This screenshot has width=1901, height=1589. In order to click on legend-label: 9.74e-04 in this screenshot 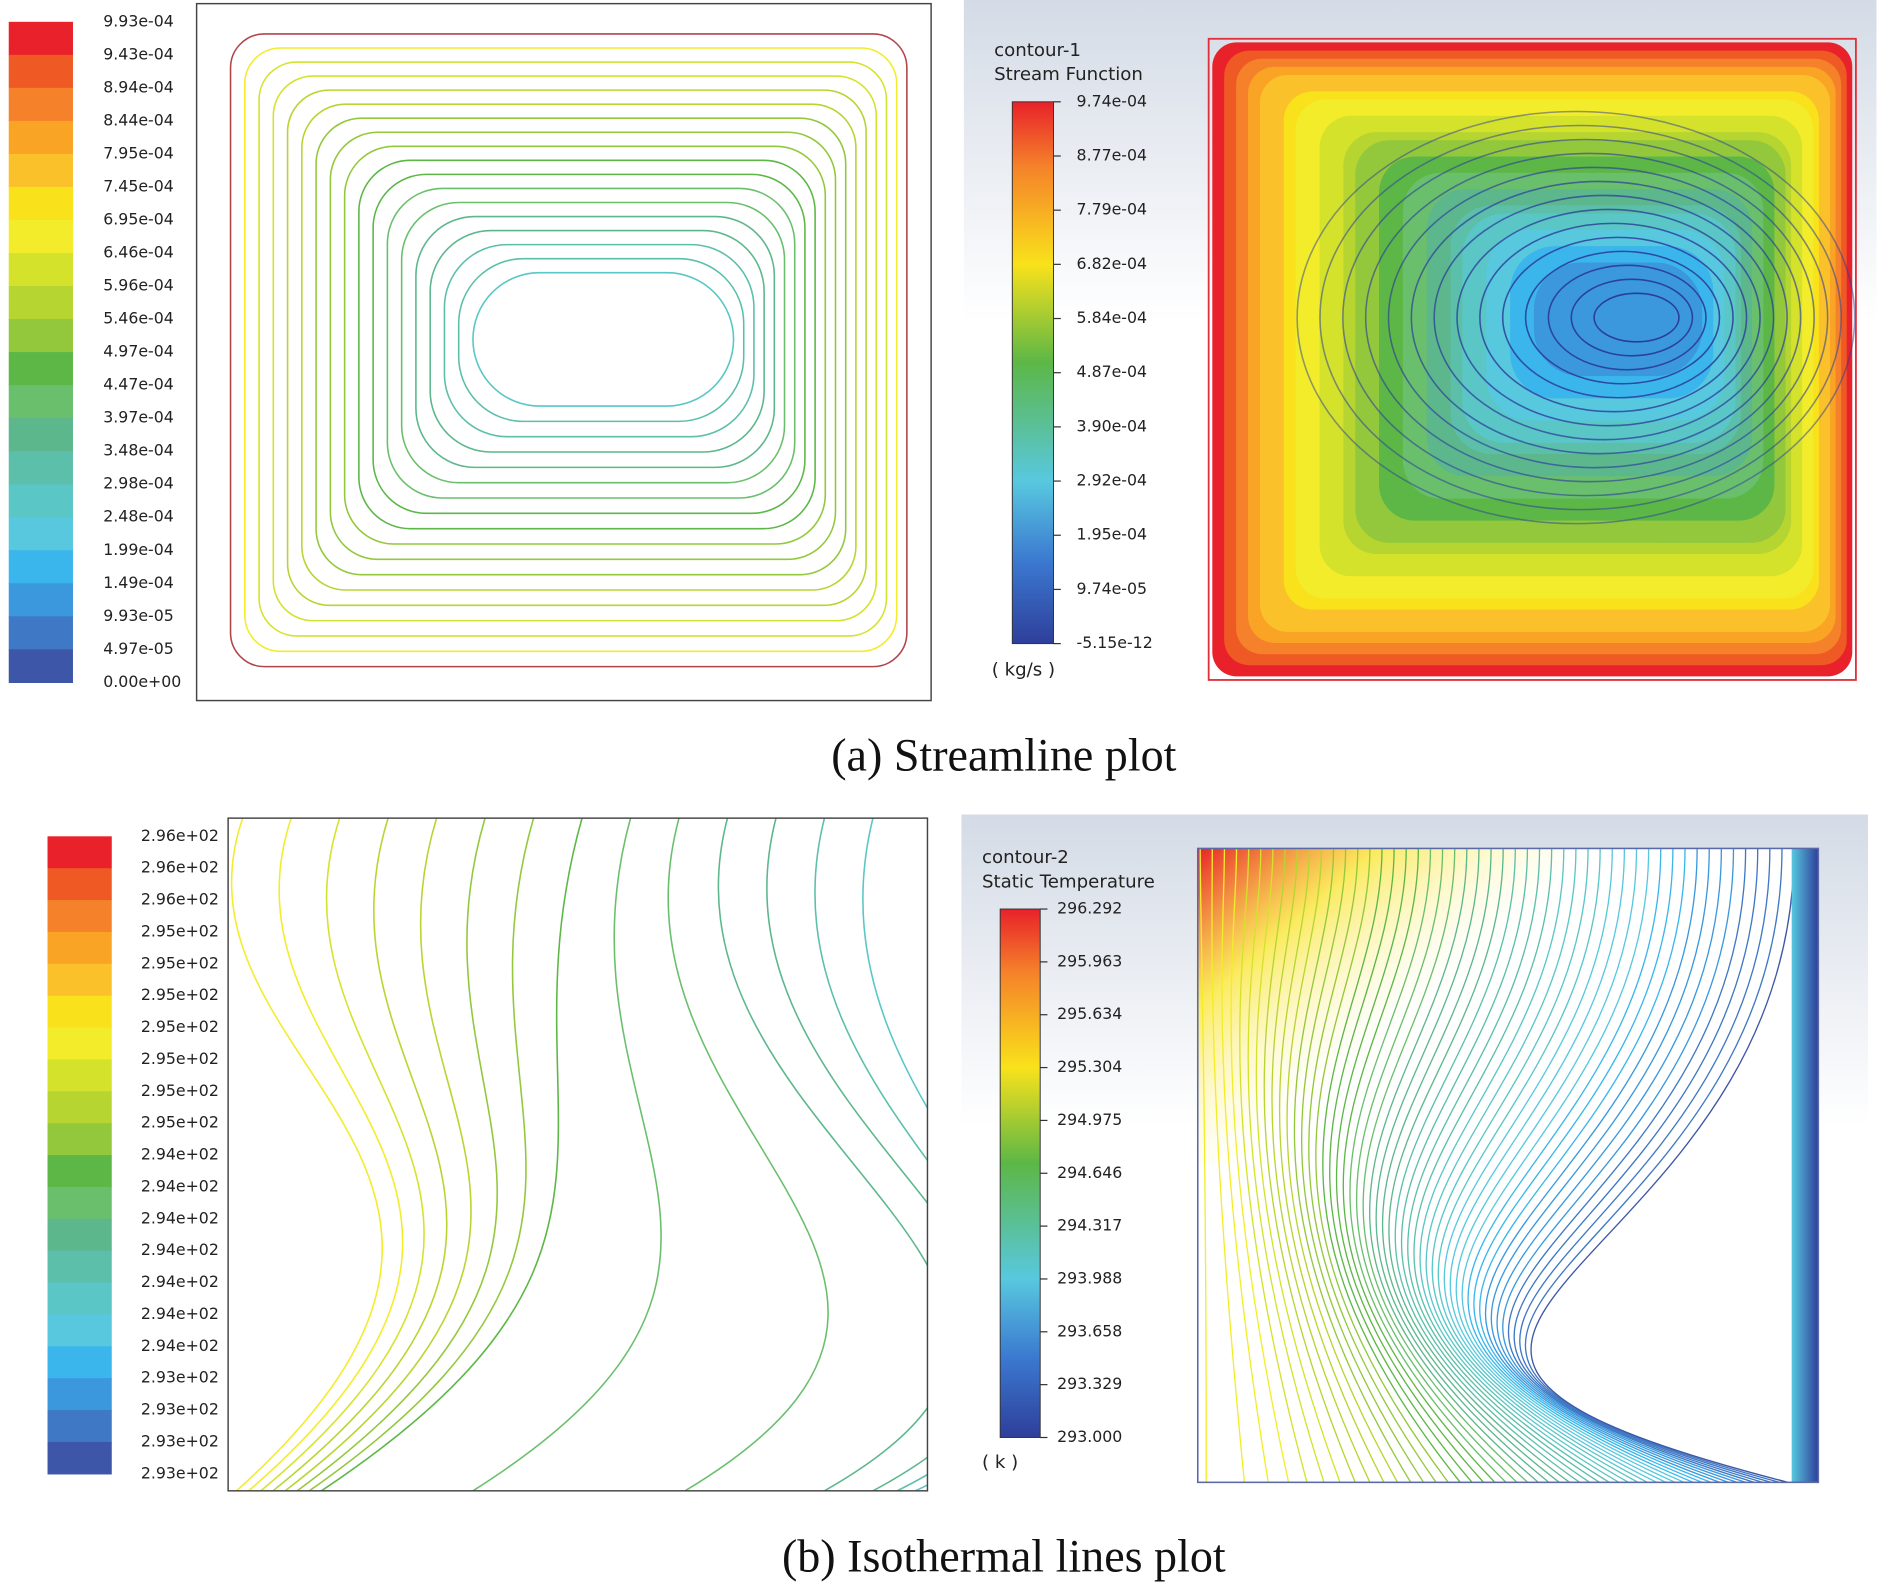, I will do `click(1112, 100)`.